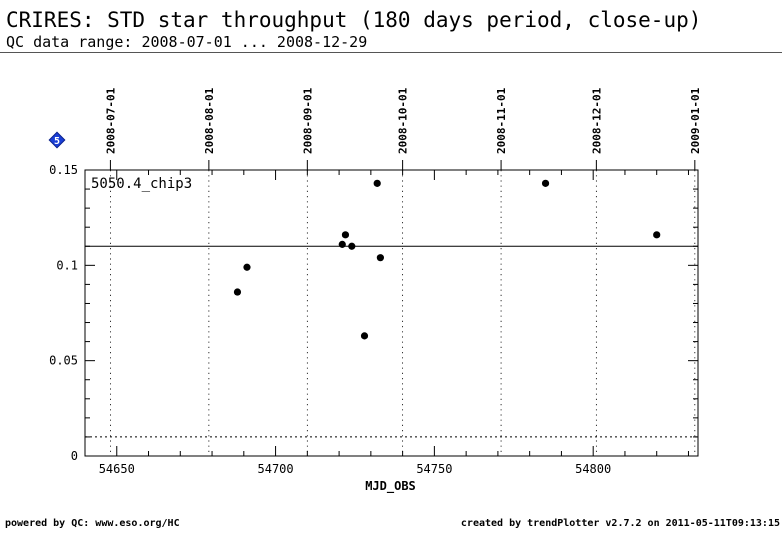  Describe the element at coordinates (695, 120) in the screenshot. I see `date-tick-label: 2009-01-01` at that location.